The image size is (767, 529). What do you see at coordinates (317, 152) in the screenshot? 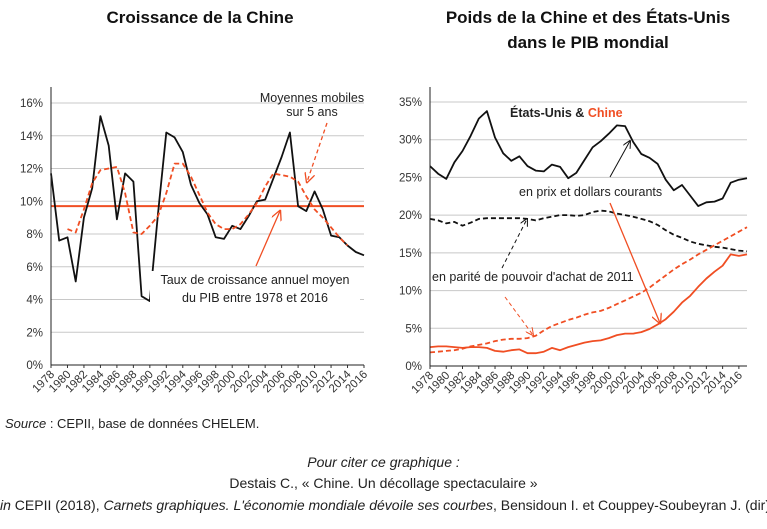
I see `moving-average-arrow` at bounding box center [317, 152].